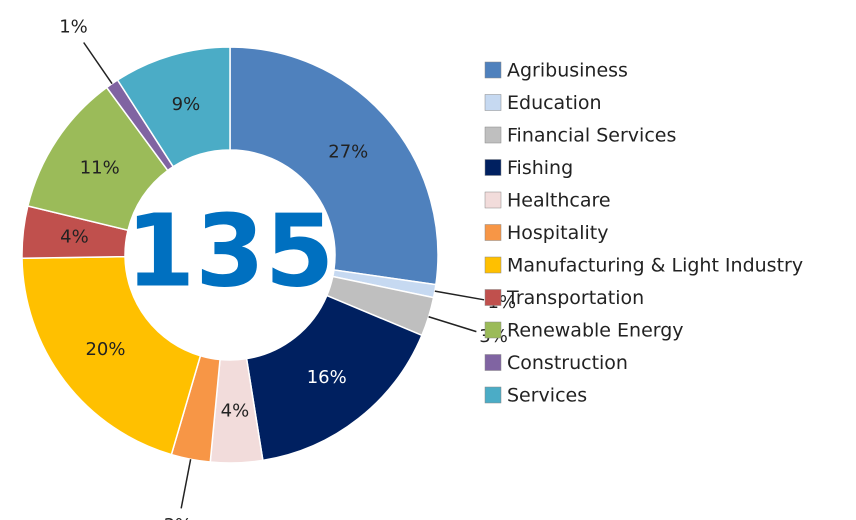 This screenshot has height=520, width=856. I want to click on data-label: 11%, so click(100, 167).